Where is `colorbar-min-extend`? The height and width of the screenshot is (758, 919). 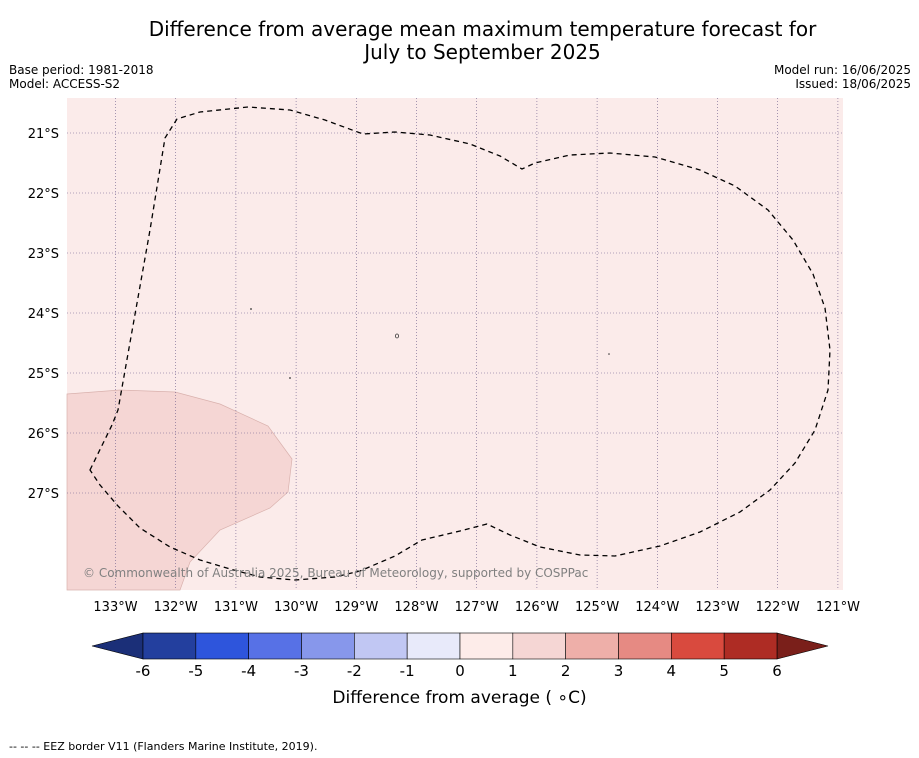
colorbar-min-extend is located at coordinates (117, 646).